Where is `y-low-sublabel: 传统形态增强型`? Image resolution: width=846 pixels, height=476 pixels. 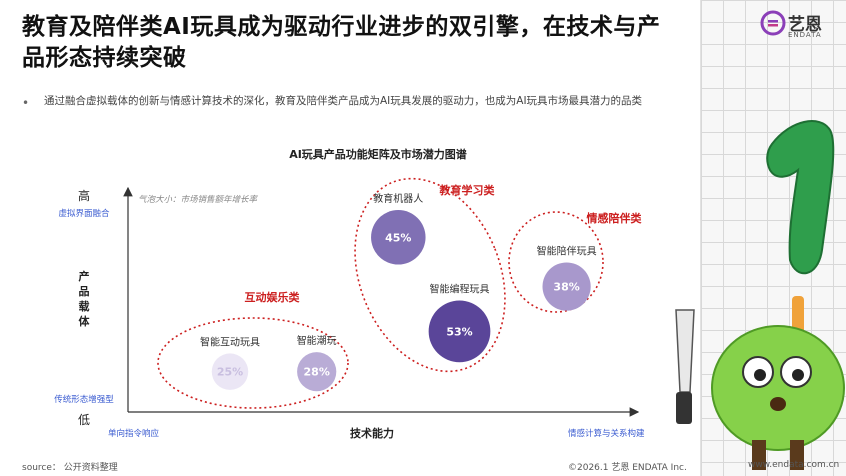
y-low-sublabel: 传统形态增强型 is located at coordinates (84, 399).